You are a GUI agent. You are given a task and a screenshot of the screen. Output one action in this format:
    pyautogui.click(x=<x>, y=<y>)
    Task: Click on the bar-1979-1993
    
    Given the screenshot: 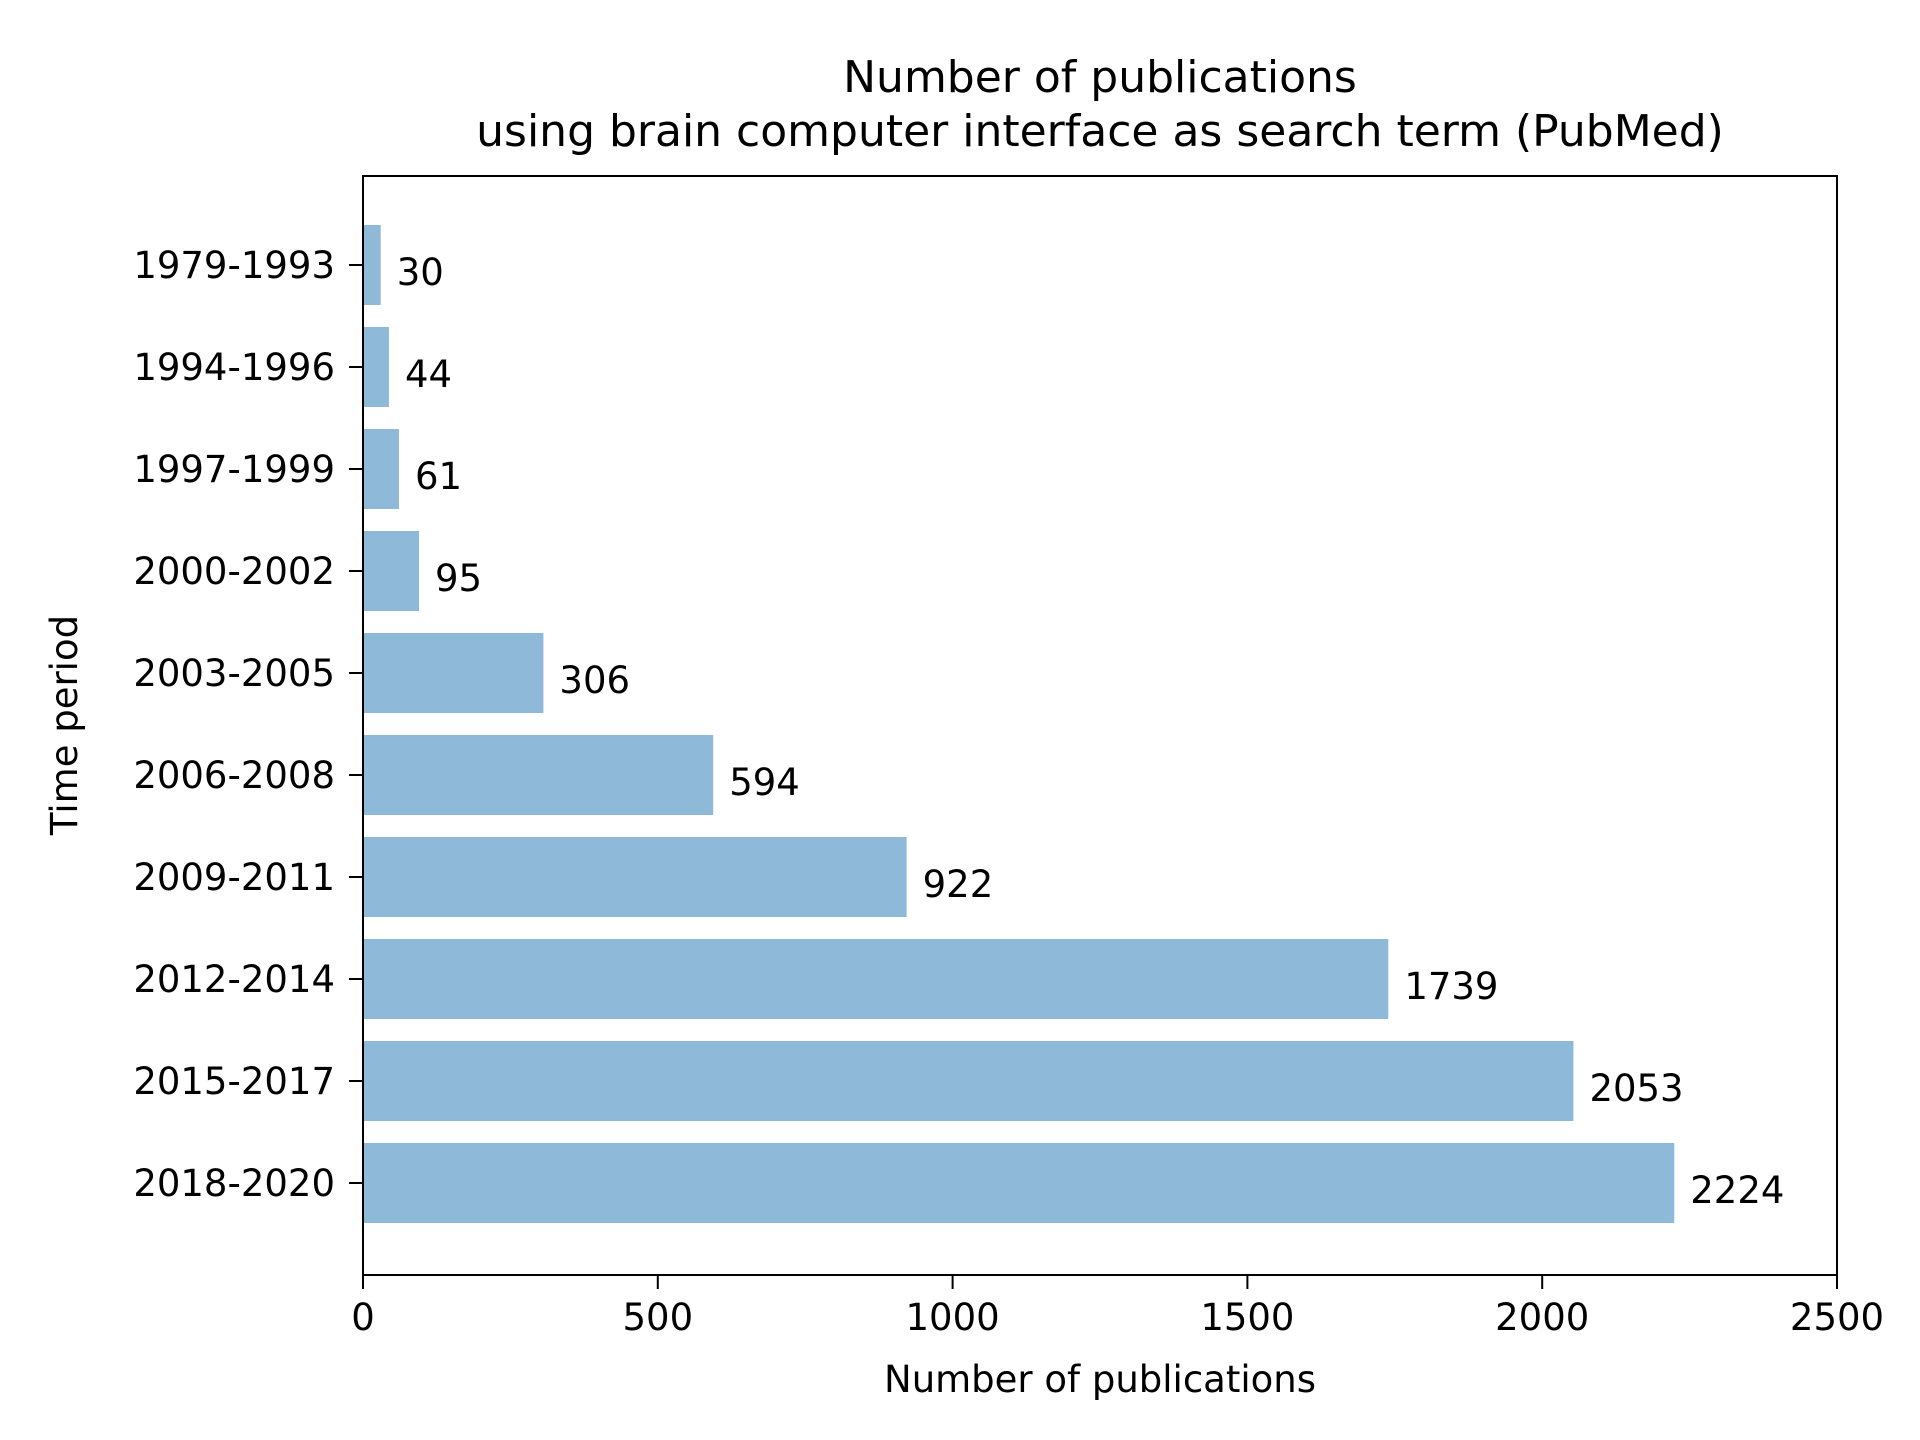 What is the action you would take?
    pyautogui.click(x=372, y=265)
    